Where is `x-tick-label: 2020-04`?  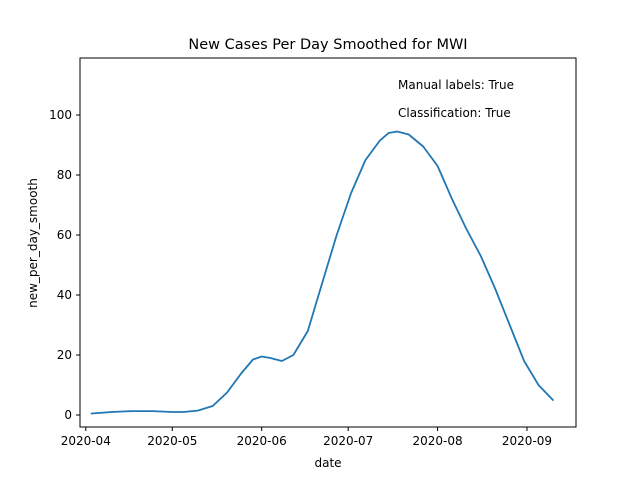 x-tick-label: 2020-04 is located at coordinates (86, 441).